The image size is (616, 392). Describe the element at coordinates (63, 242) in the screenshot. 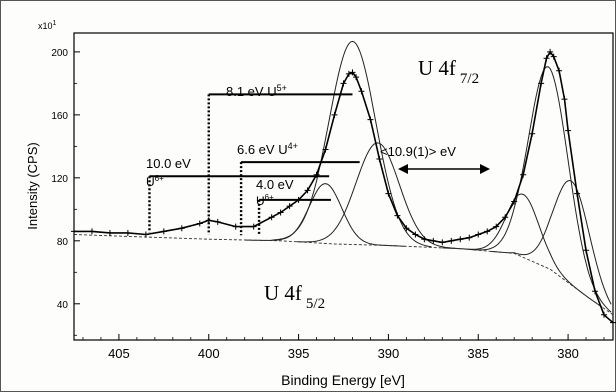

I see `y-tick-label: 80` at that location.